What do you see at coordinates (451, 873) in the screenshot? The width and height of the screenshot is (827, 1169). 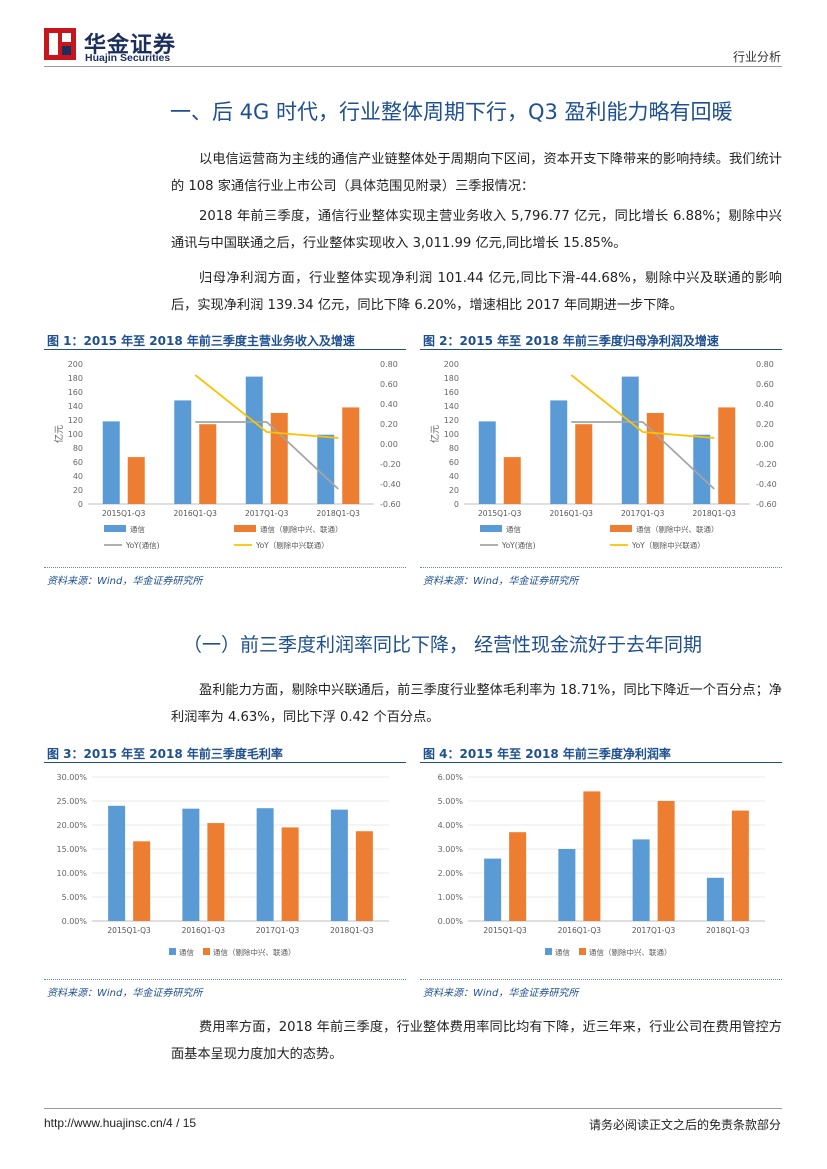 I see `y-tick-label: 2.00%` at bounding box center [451, 873].